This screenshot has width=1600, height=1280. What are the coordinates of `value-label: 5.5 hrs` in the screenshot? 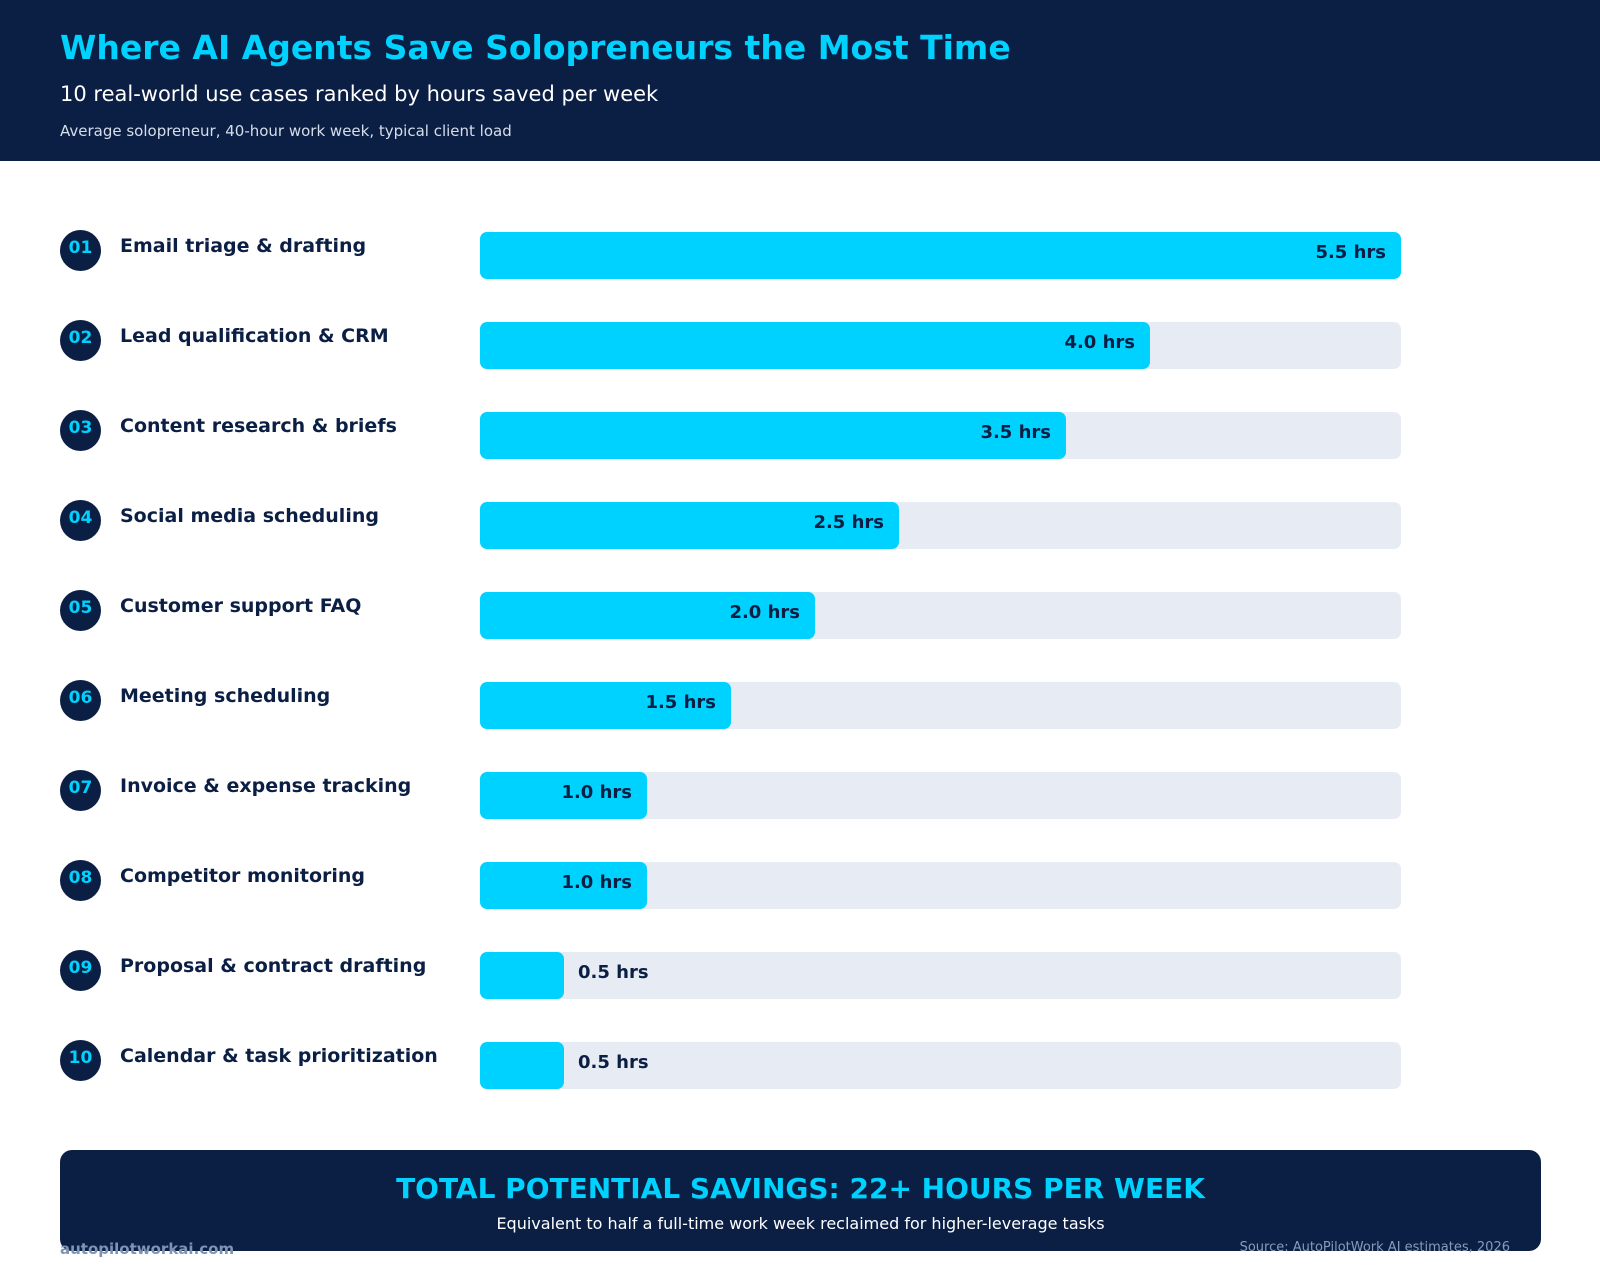 It's located at (1350, 252).